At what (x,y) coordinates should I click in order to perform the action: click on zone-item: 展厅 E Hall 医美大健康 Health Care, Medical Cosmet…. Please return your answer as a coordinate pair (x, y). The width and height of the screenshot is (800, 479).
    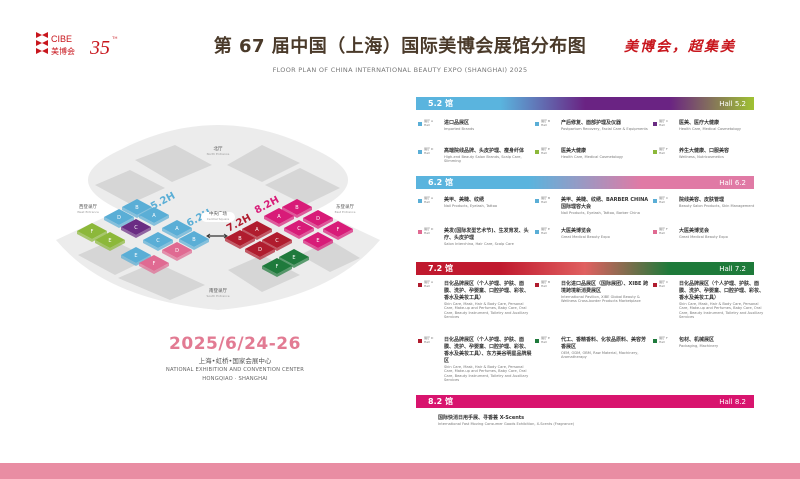
    Looking at the image, I should click on (592, 153).